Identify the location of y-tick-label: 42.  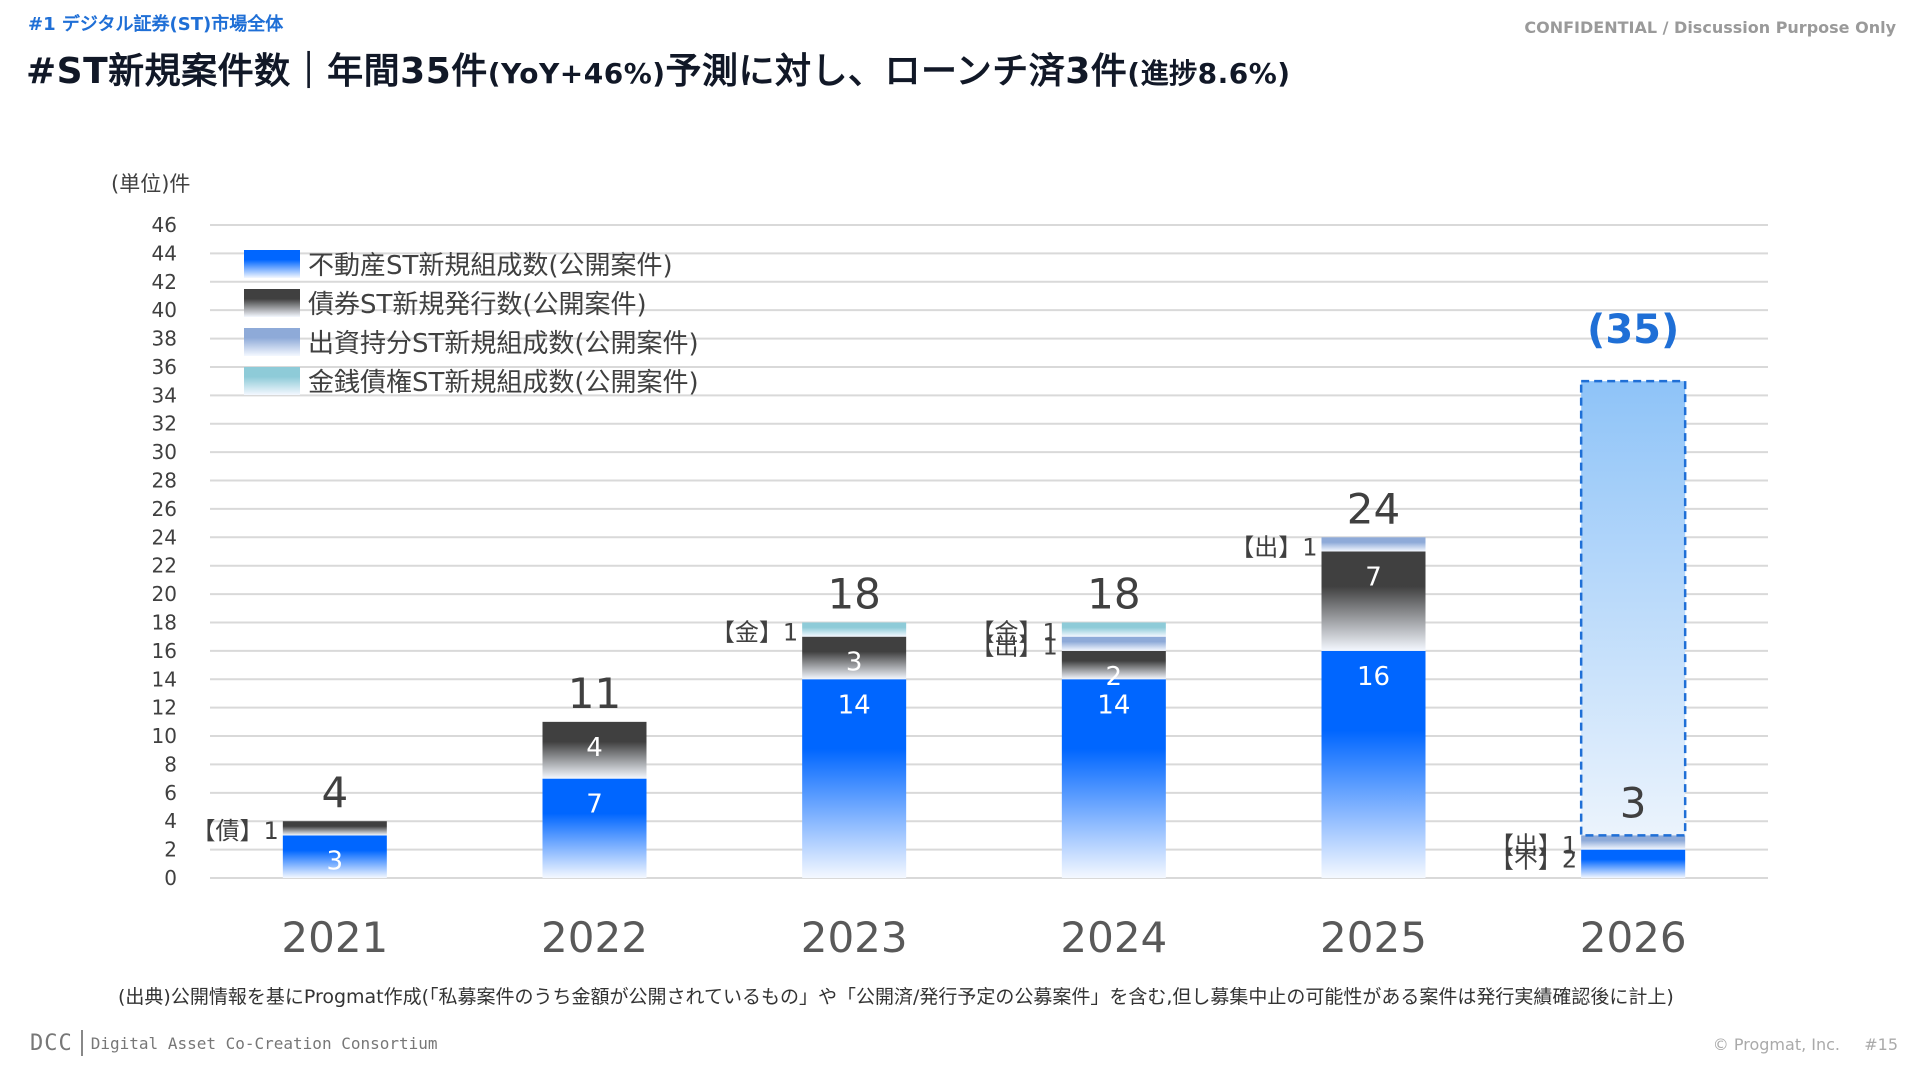
(164, 282).